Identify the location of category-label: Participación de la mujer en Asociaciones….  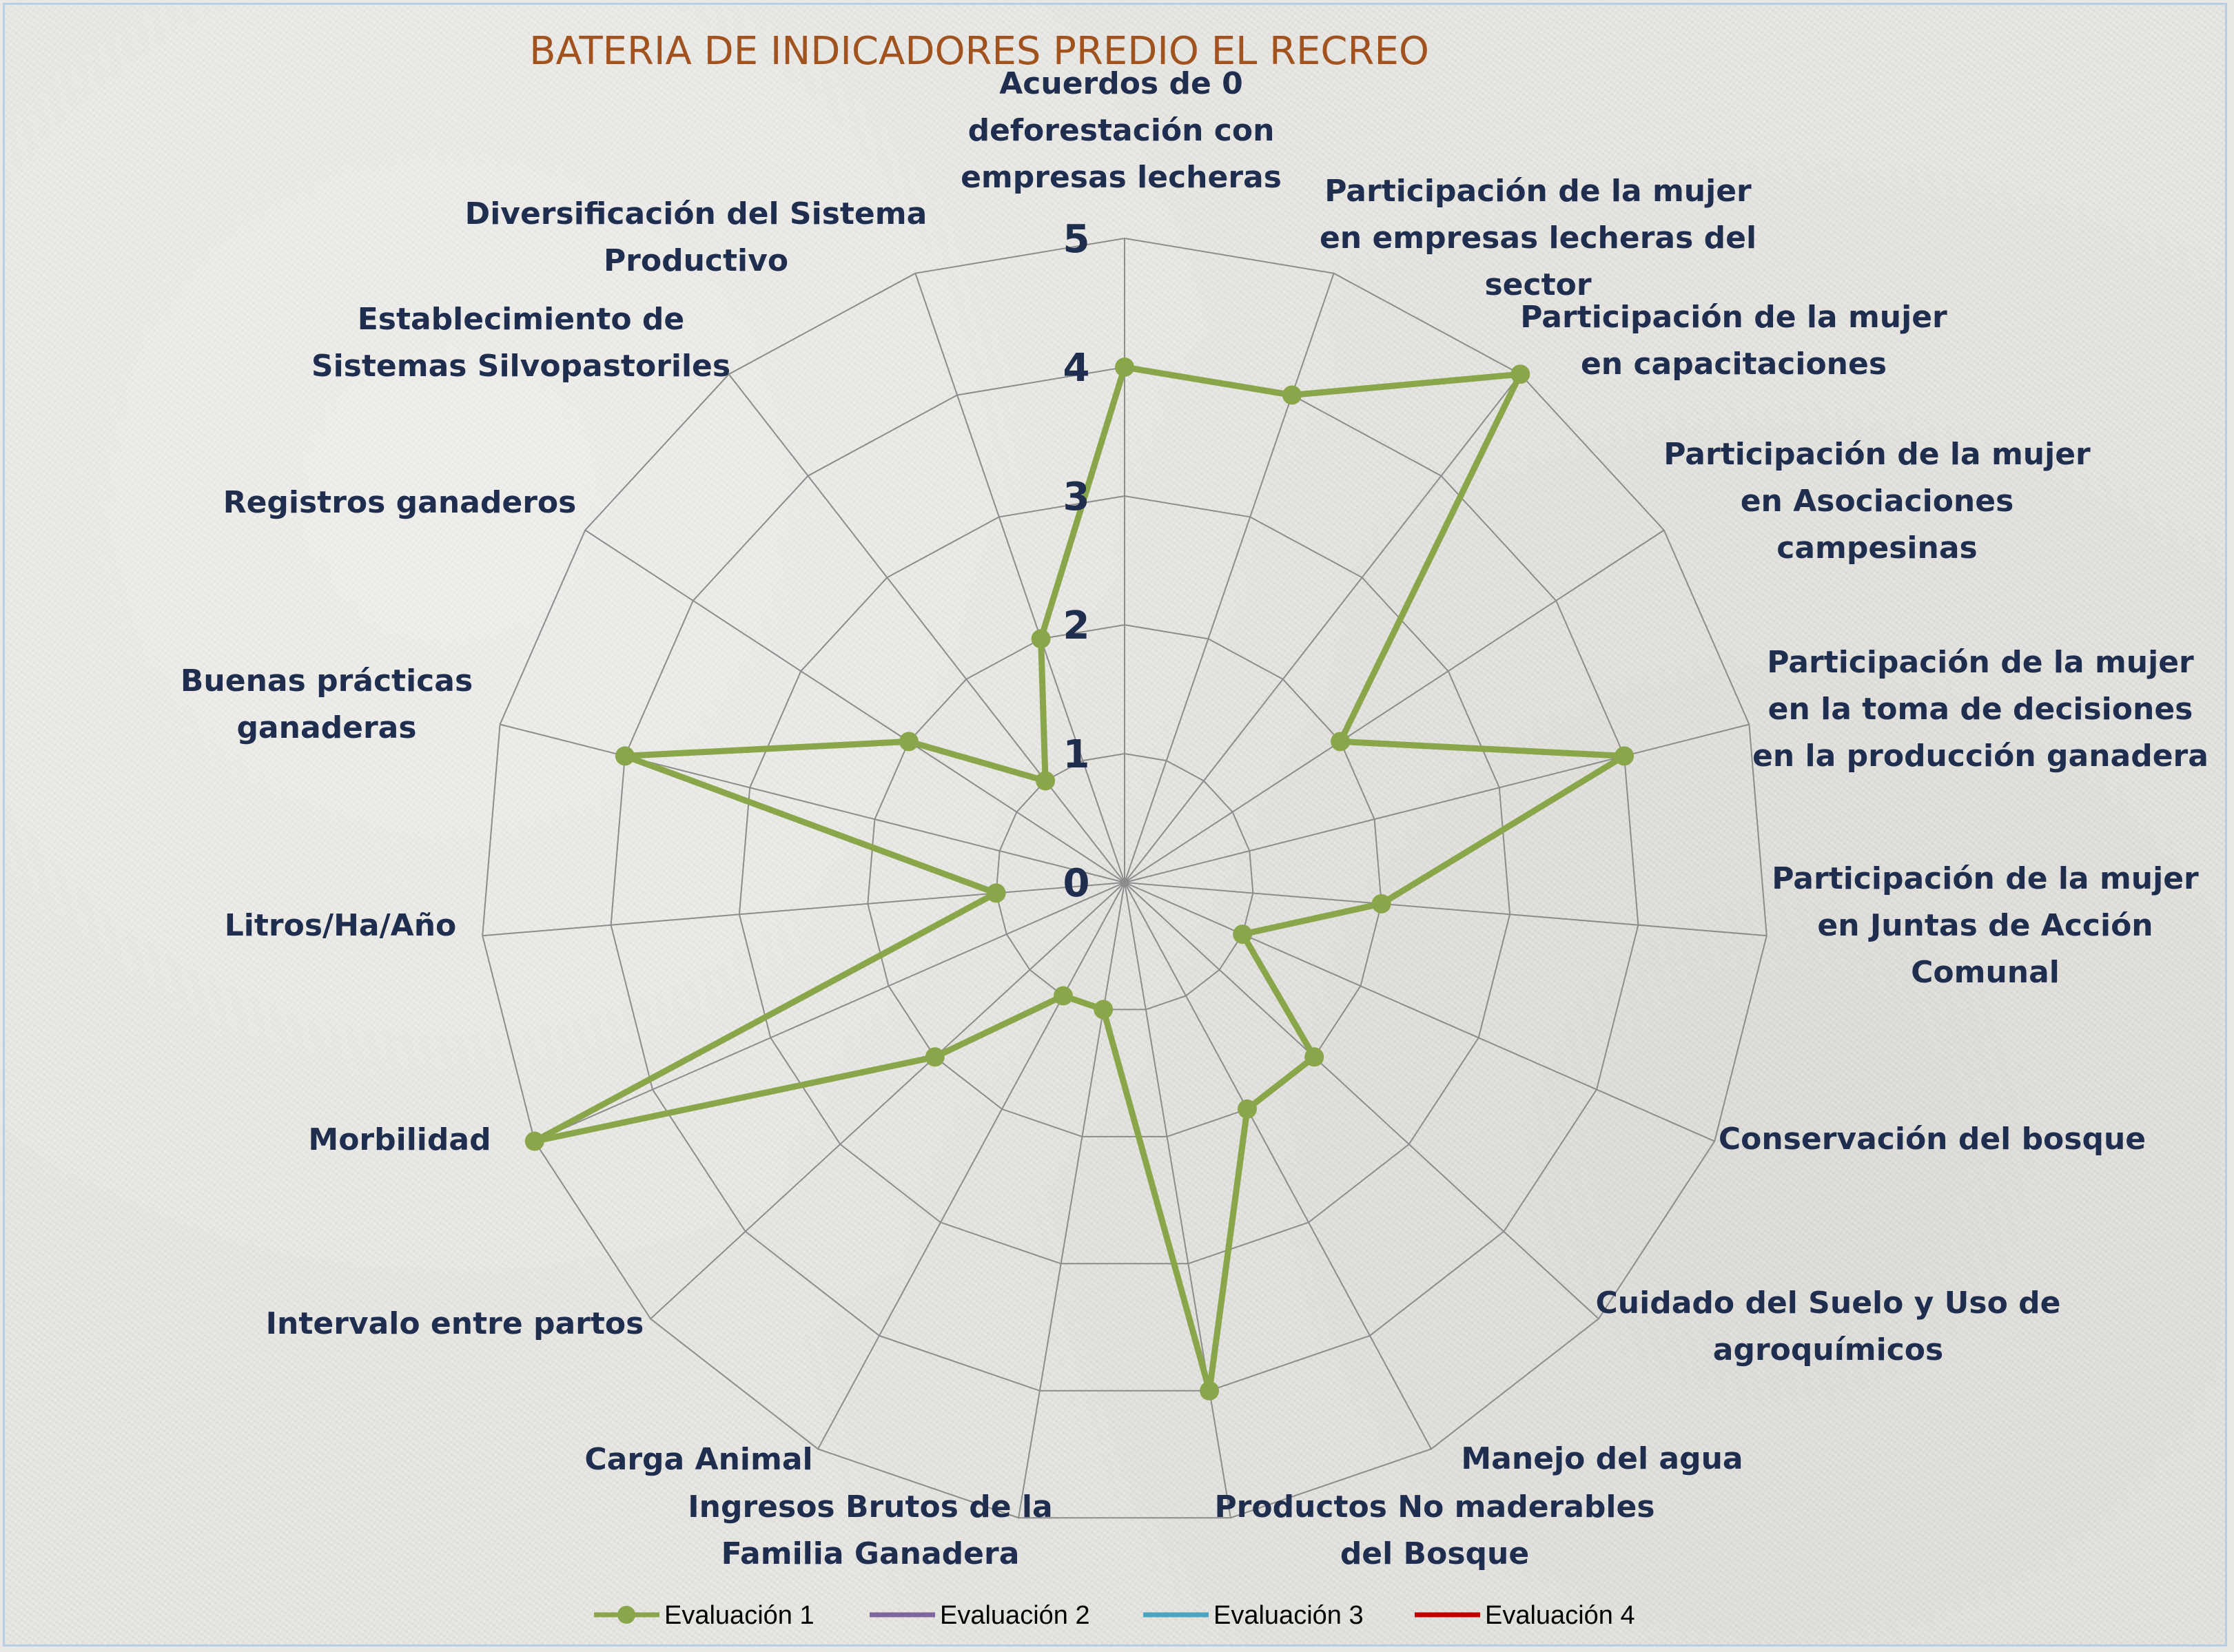
(1877, 501).